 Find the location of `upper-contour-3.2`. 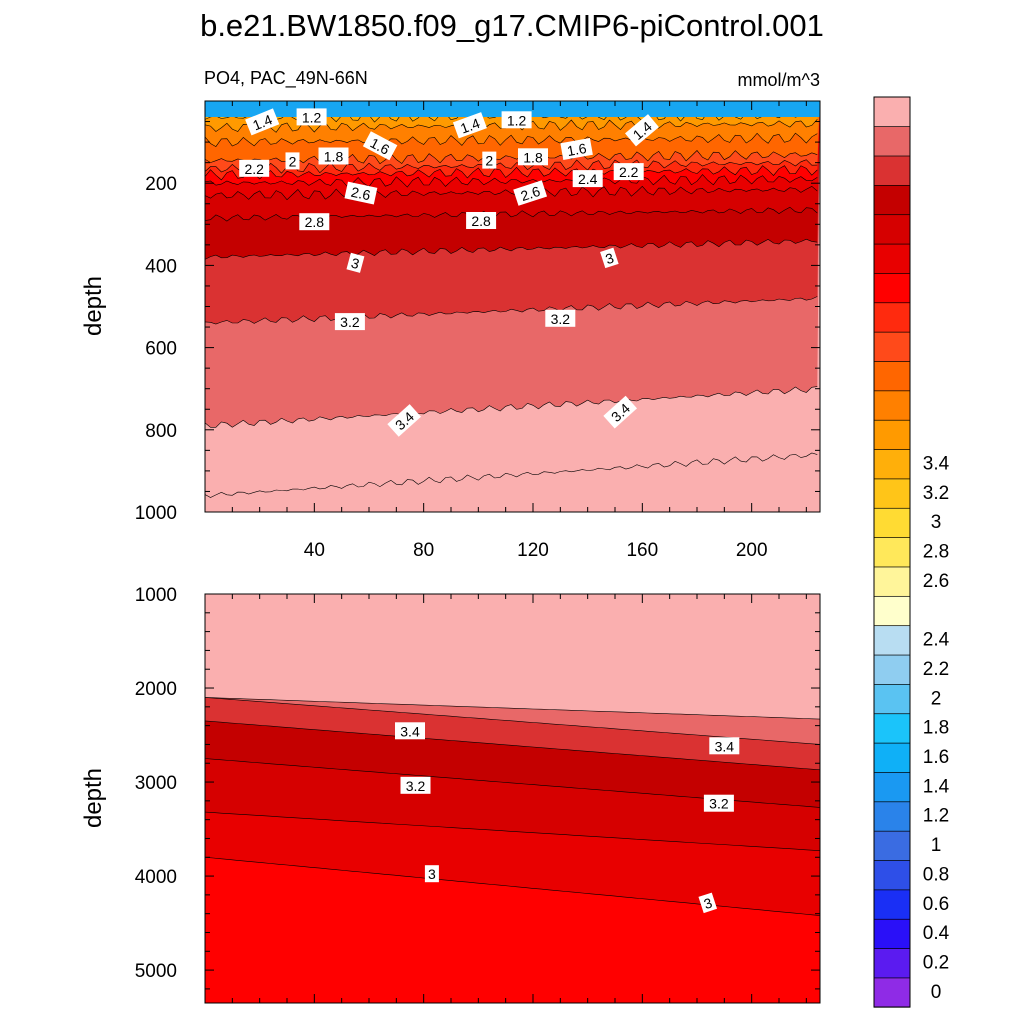

upper-contour-3.2 is located at coordinates (511, 310).